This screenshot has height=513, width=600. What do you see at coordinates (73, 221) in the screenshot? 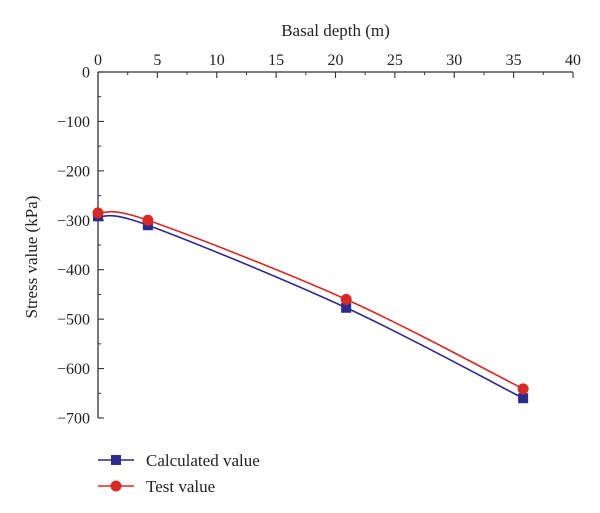
I see `y-tick-label: −300` at bounding box center [73, 221].